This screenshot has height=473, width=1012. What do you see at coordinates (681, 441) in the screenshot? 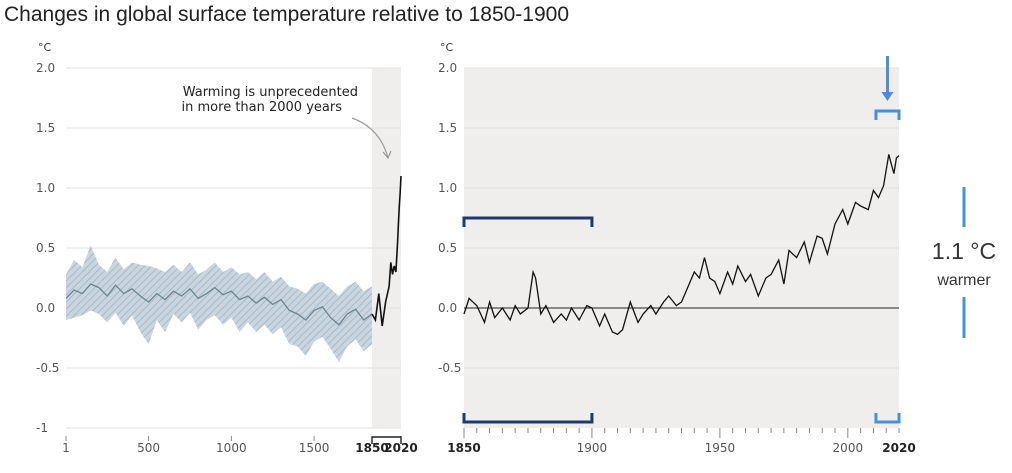
I see `right-x-ticks: 1850 1900 1950 2000 2020` at bounding box center [681, 441].